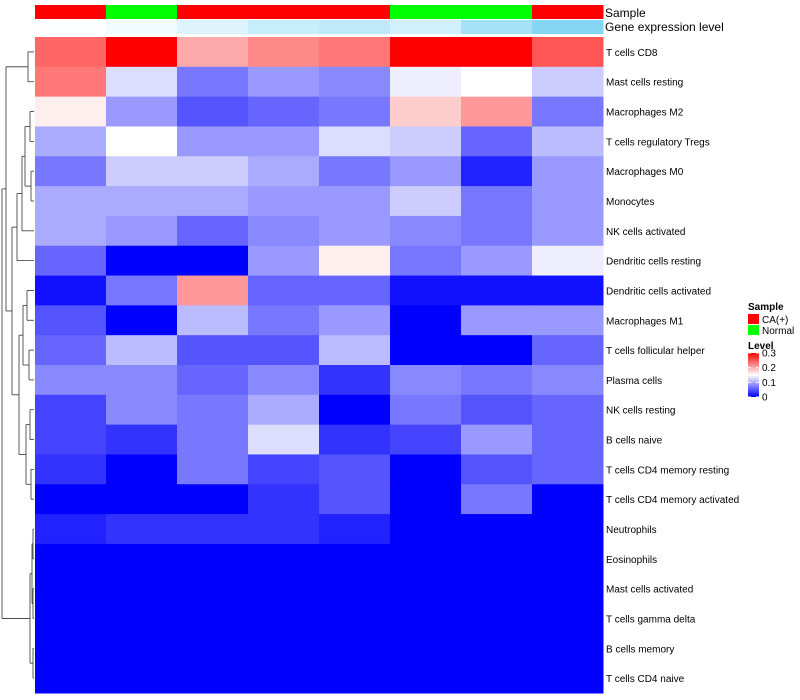 This screenshot has height=700, width=800. What do you see at coordinates (672, 500) in the screenshot?
I see `row-label: T cells CD4 memory activated` at bounding box center [672, 500].